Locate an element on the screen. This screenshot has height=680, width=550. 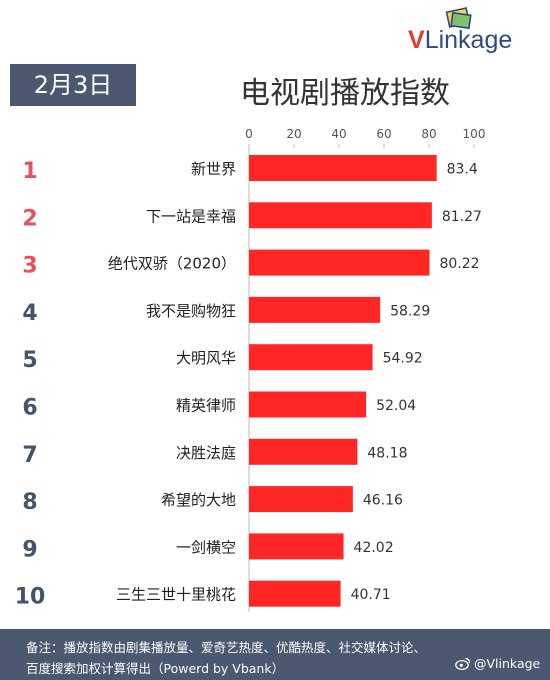
category-label: 下一站是幸福 is located at coordinates (191, 216).